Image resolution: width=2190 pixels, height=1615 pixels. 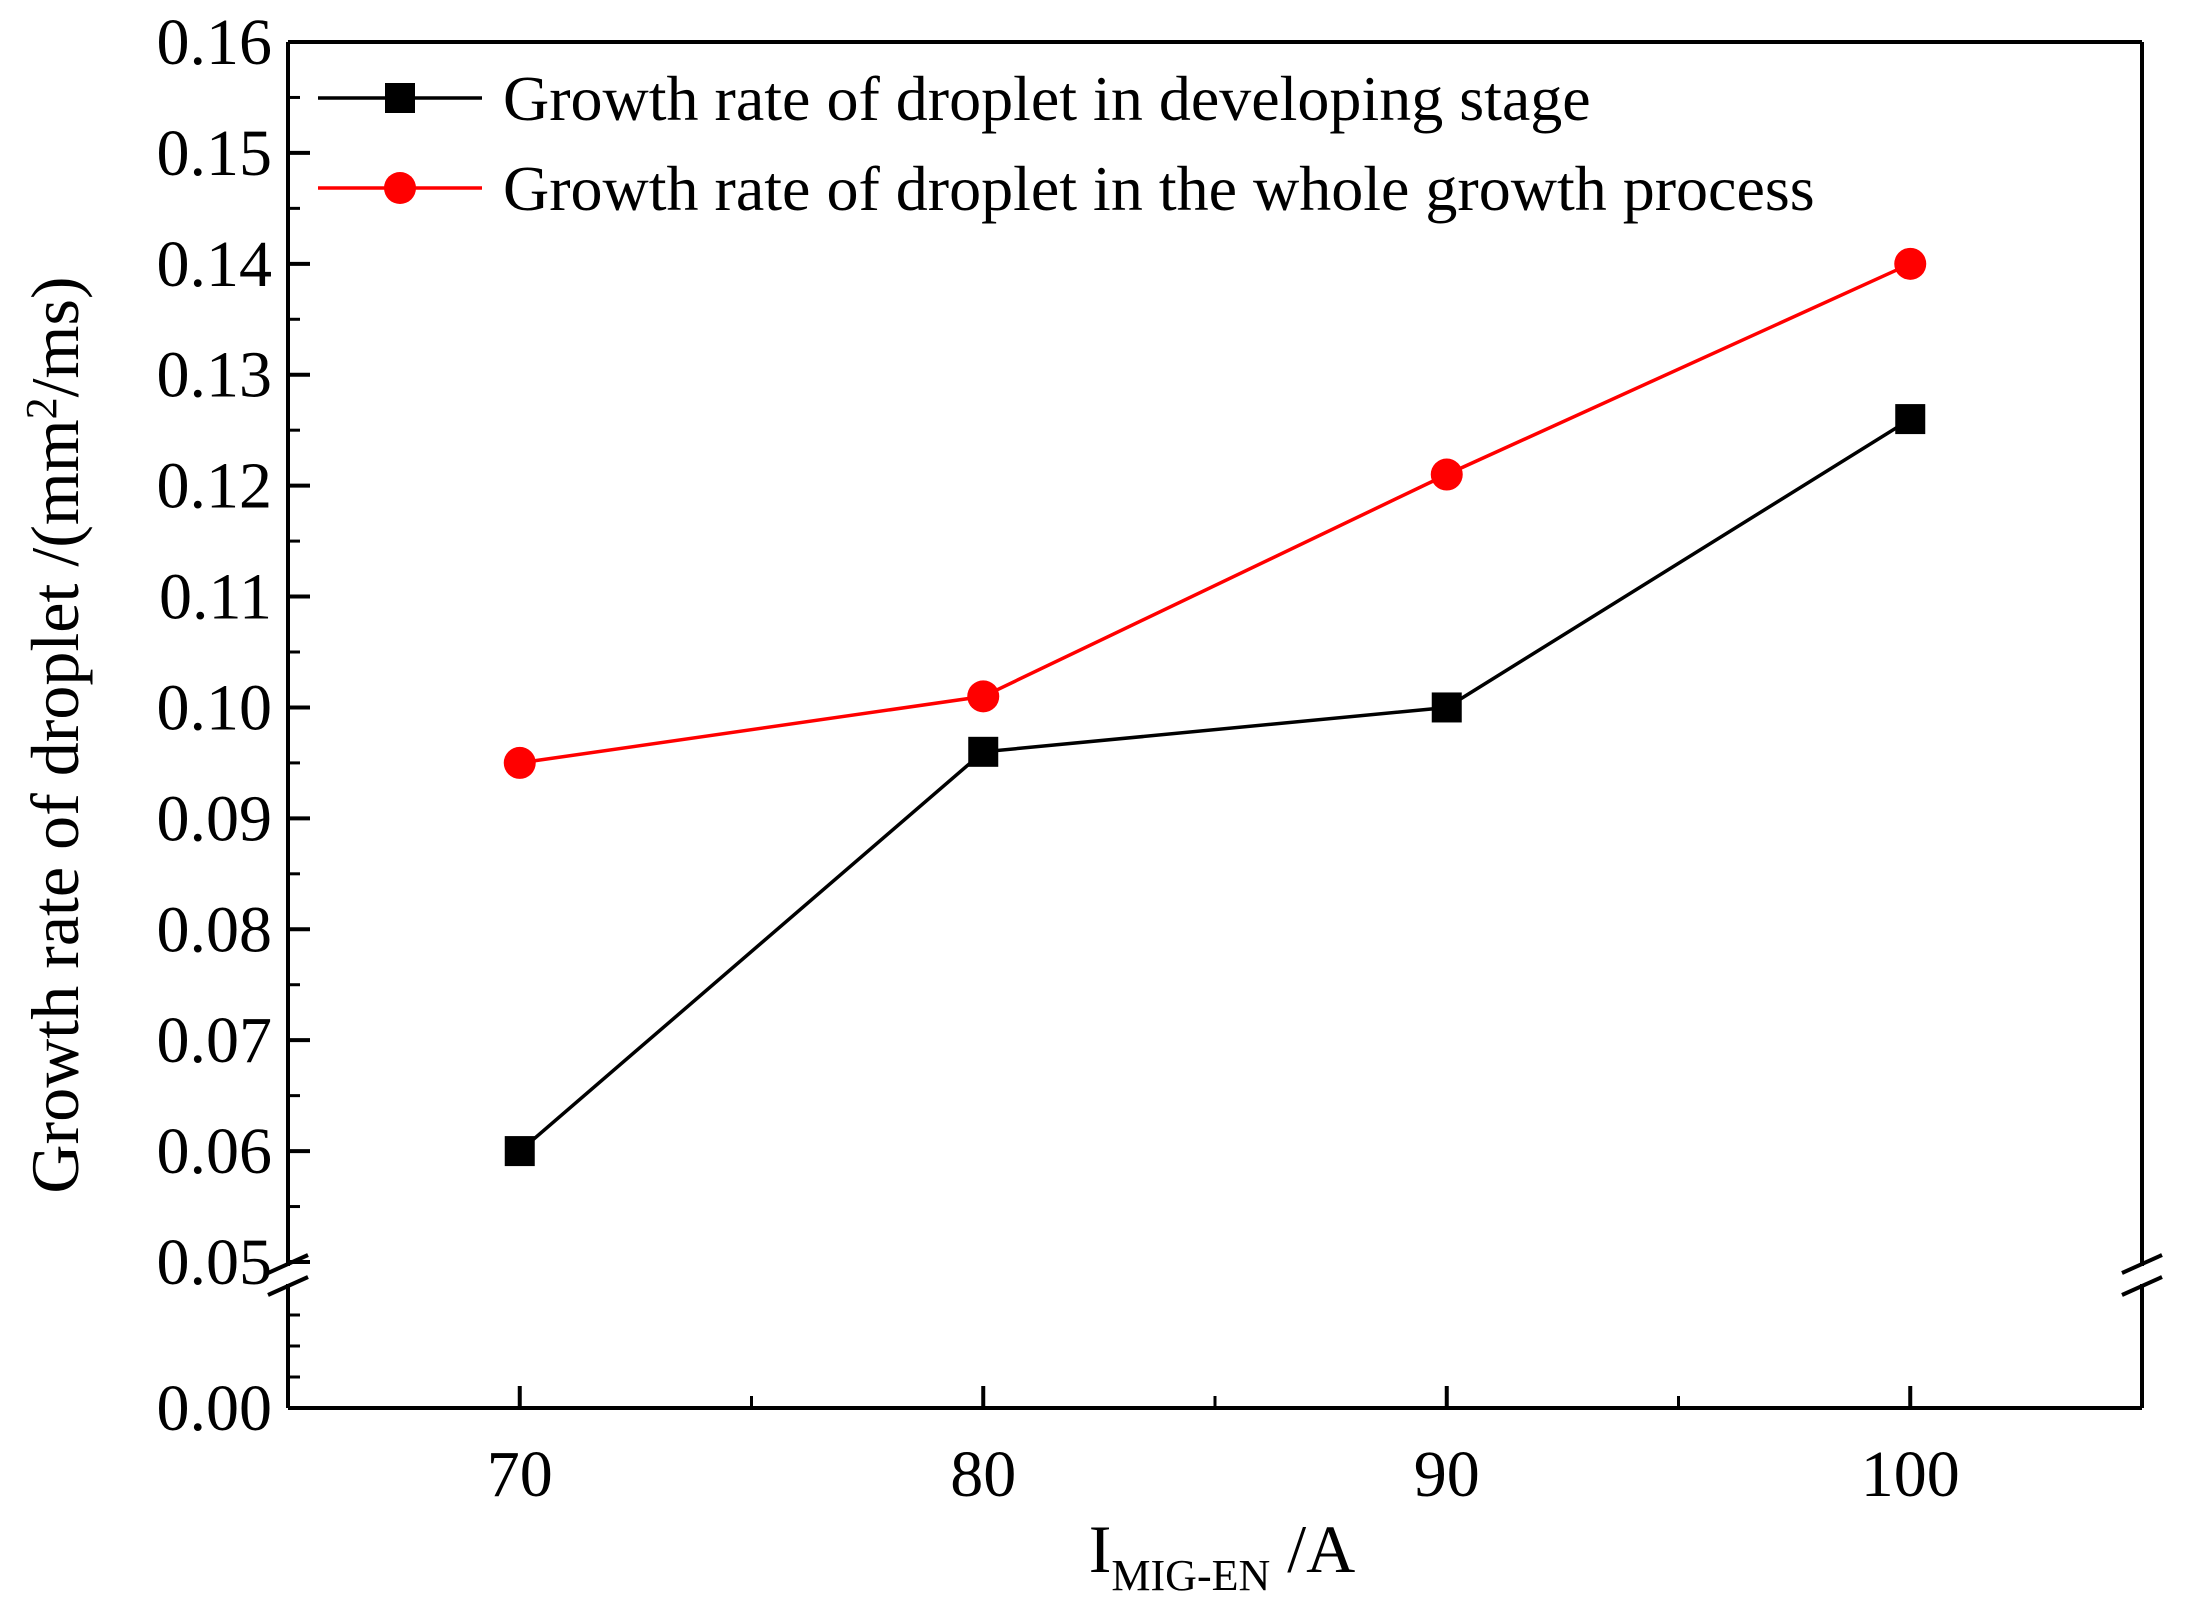 What do you see at coordinates (1312, 1549) in the screenshot?
I see `x-axis-title-suffix: /A` at bounding box center [1312, 1549].